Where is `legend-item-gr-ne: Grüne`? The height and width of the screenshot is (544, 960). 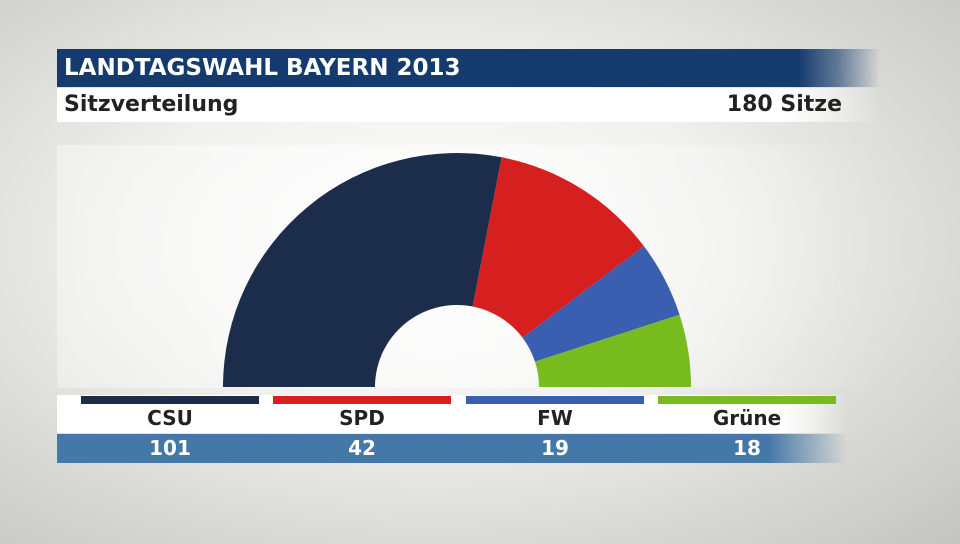 legend-item-gr-ne: Grüne is located at coordinates (747, 414).